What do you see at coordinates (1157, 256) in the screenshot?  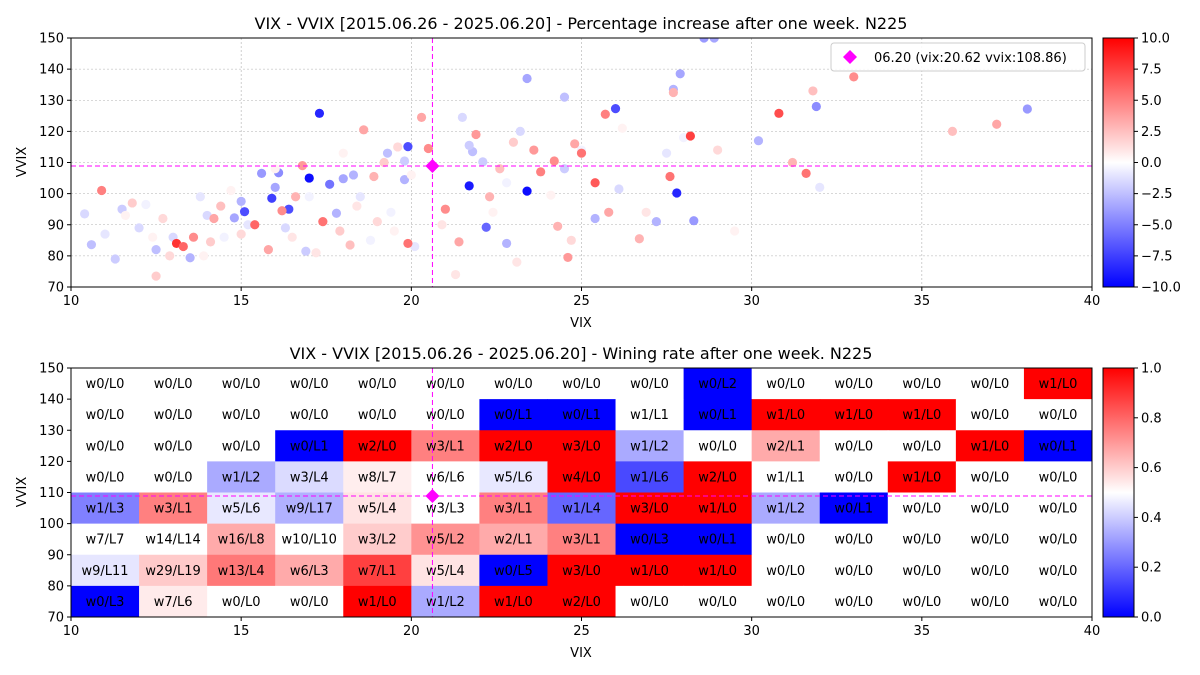 I see `colorbar-tick-label: −7.5` at bounding box center [1157, 256].